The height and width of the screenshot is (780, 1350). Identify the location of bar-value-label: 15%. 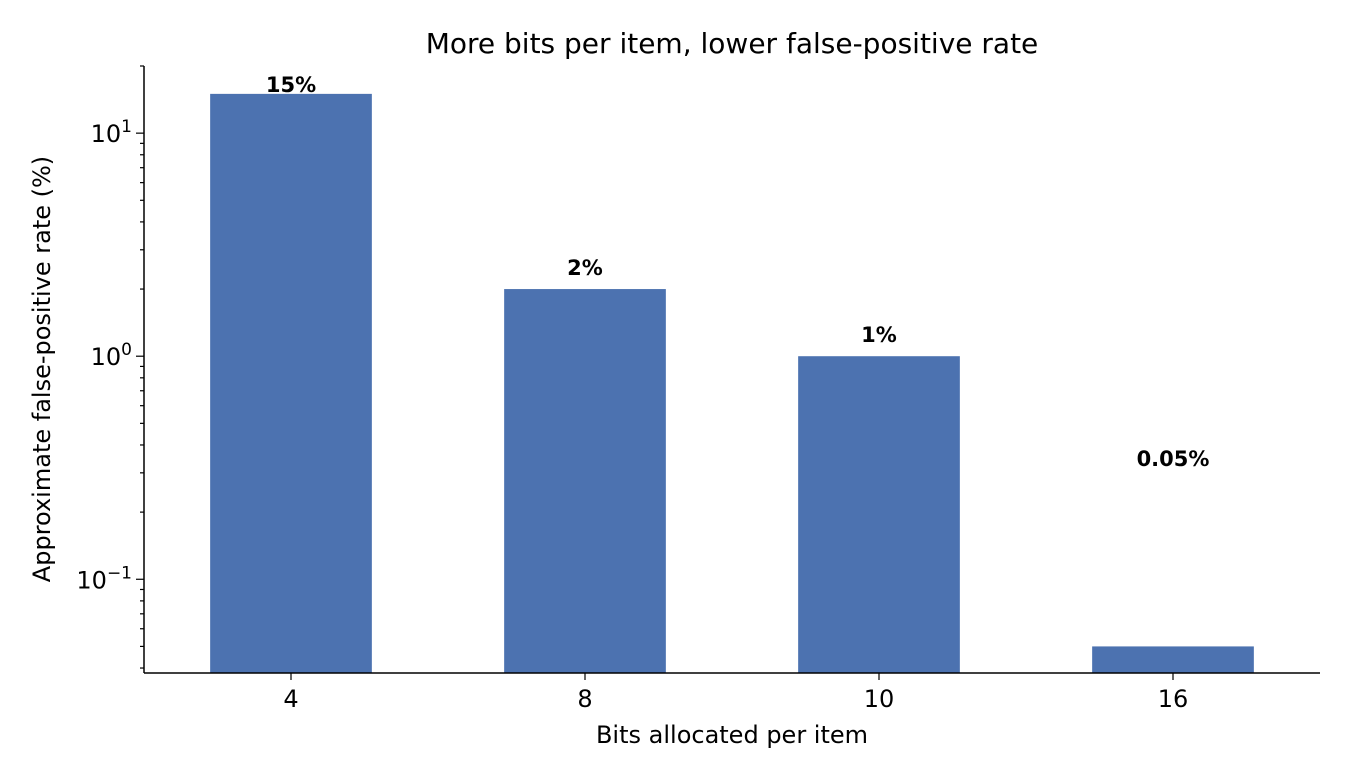
(291, 85).